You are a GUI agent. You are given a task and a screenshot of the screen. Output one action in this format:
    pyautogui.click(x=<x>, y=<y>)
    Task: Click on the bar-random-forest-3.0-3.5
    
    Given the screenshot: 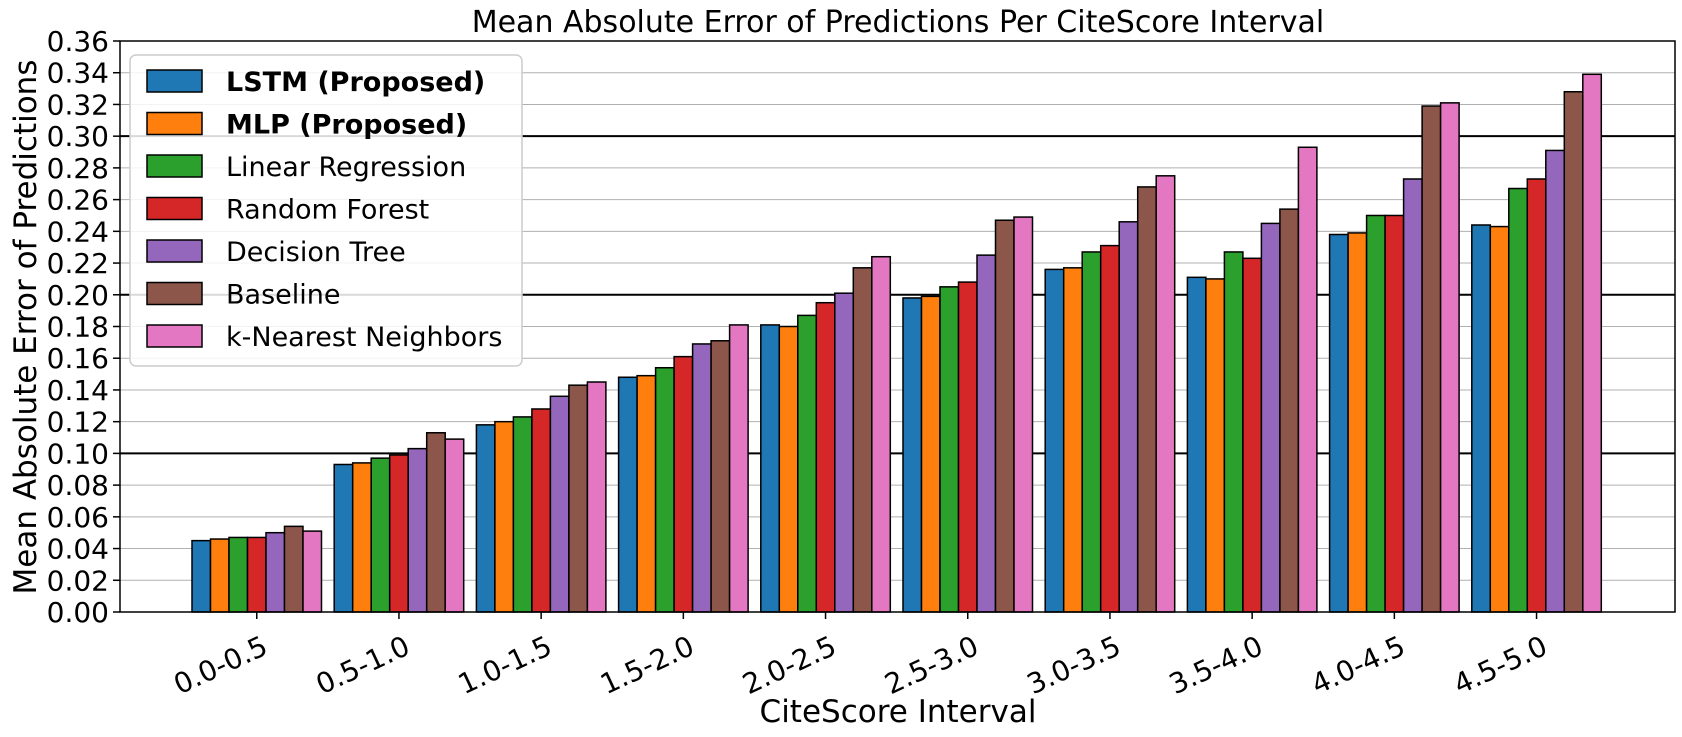 What is the action you would take?
    pyautogui.click(x=1109, y=428)
    